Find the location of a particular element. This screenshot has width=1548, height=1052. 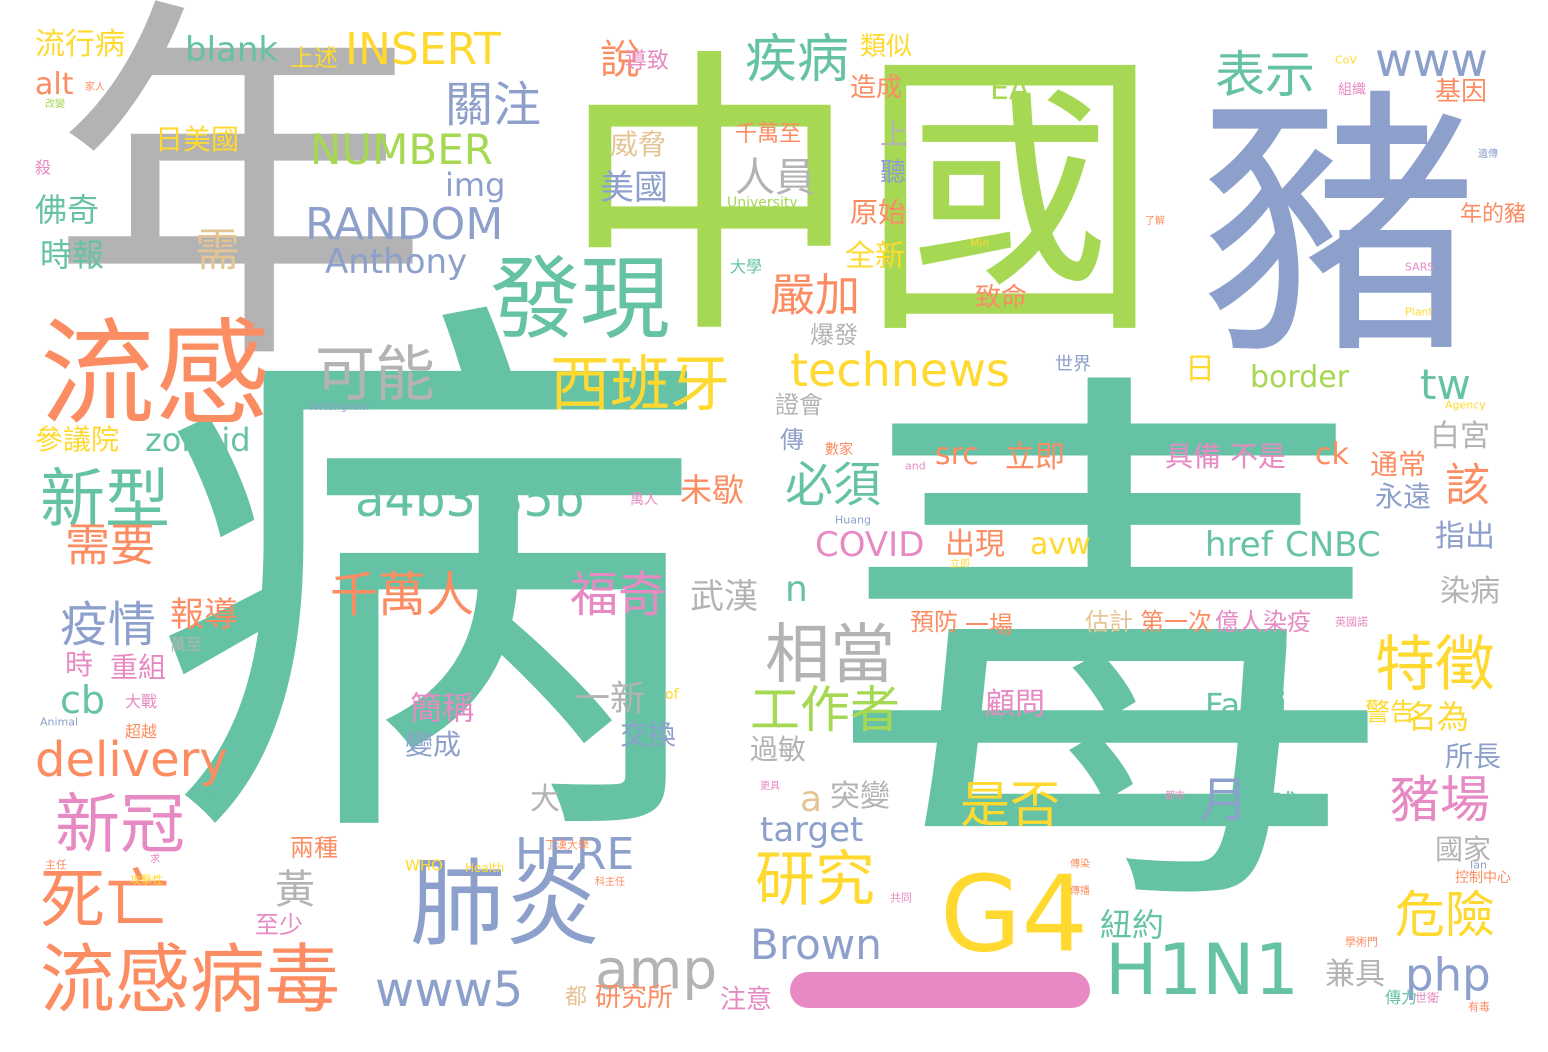

cloud-word: 全新 is located at coordinates (875, 256).